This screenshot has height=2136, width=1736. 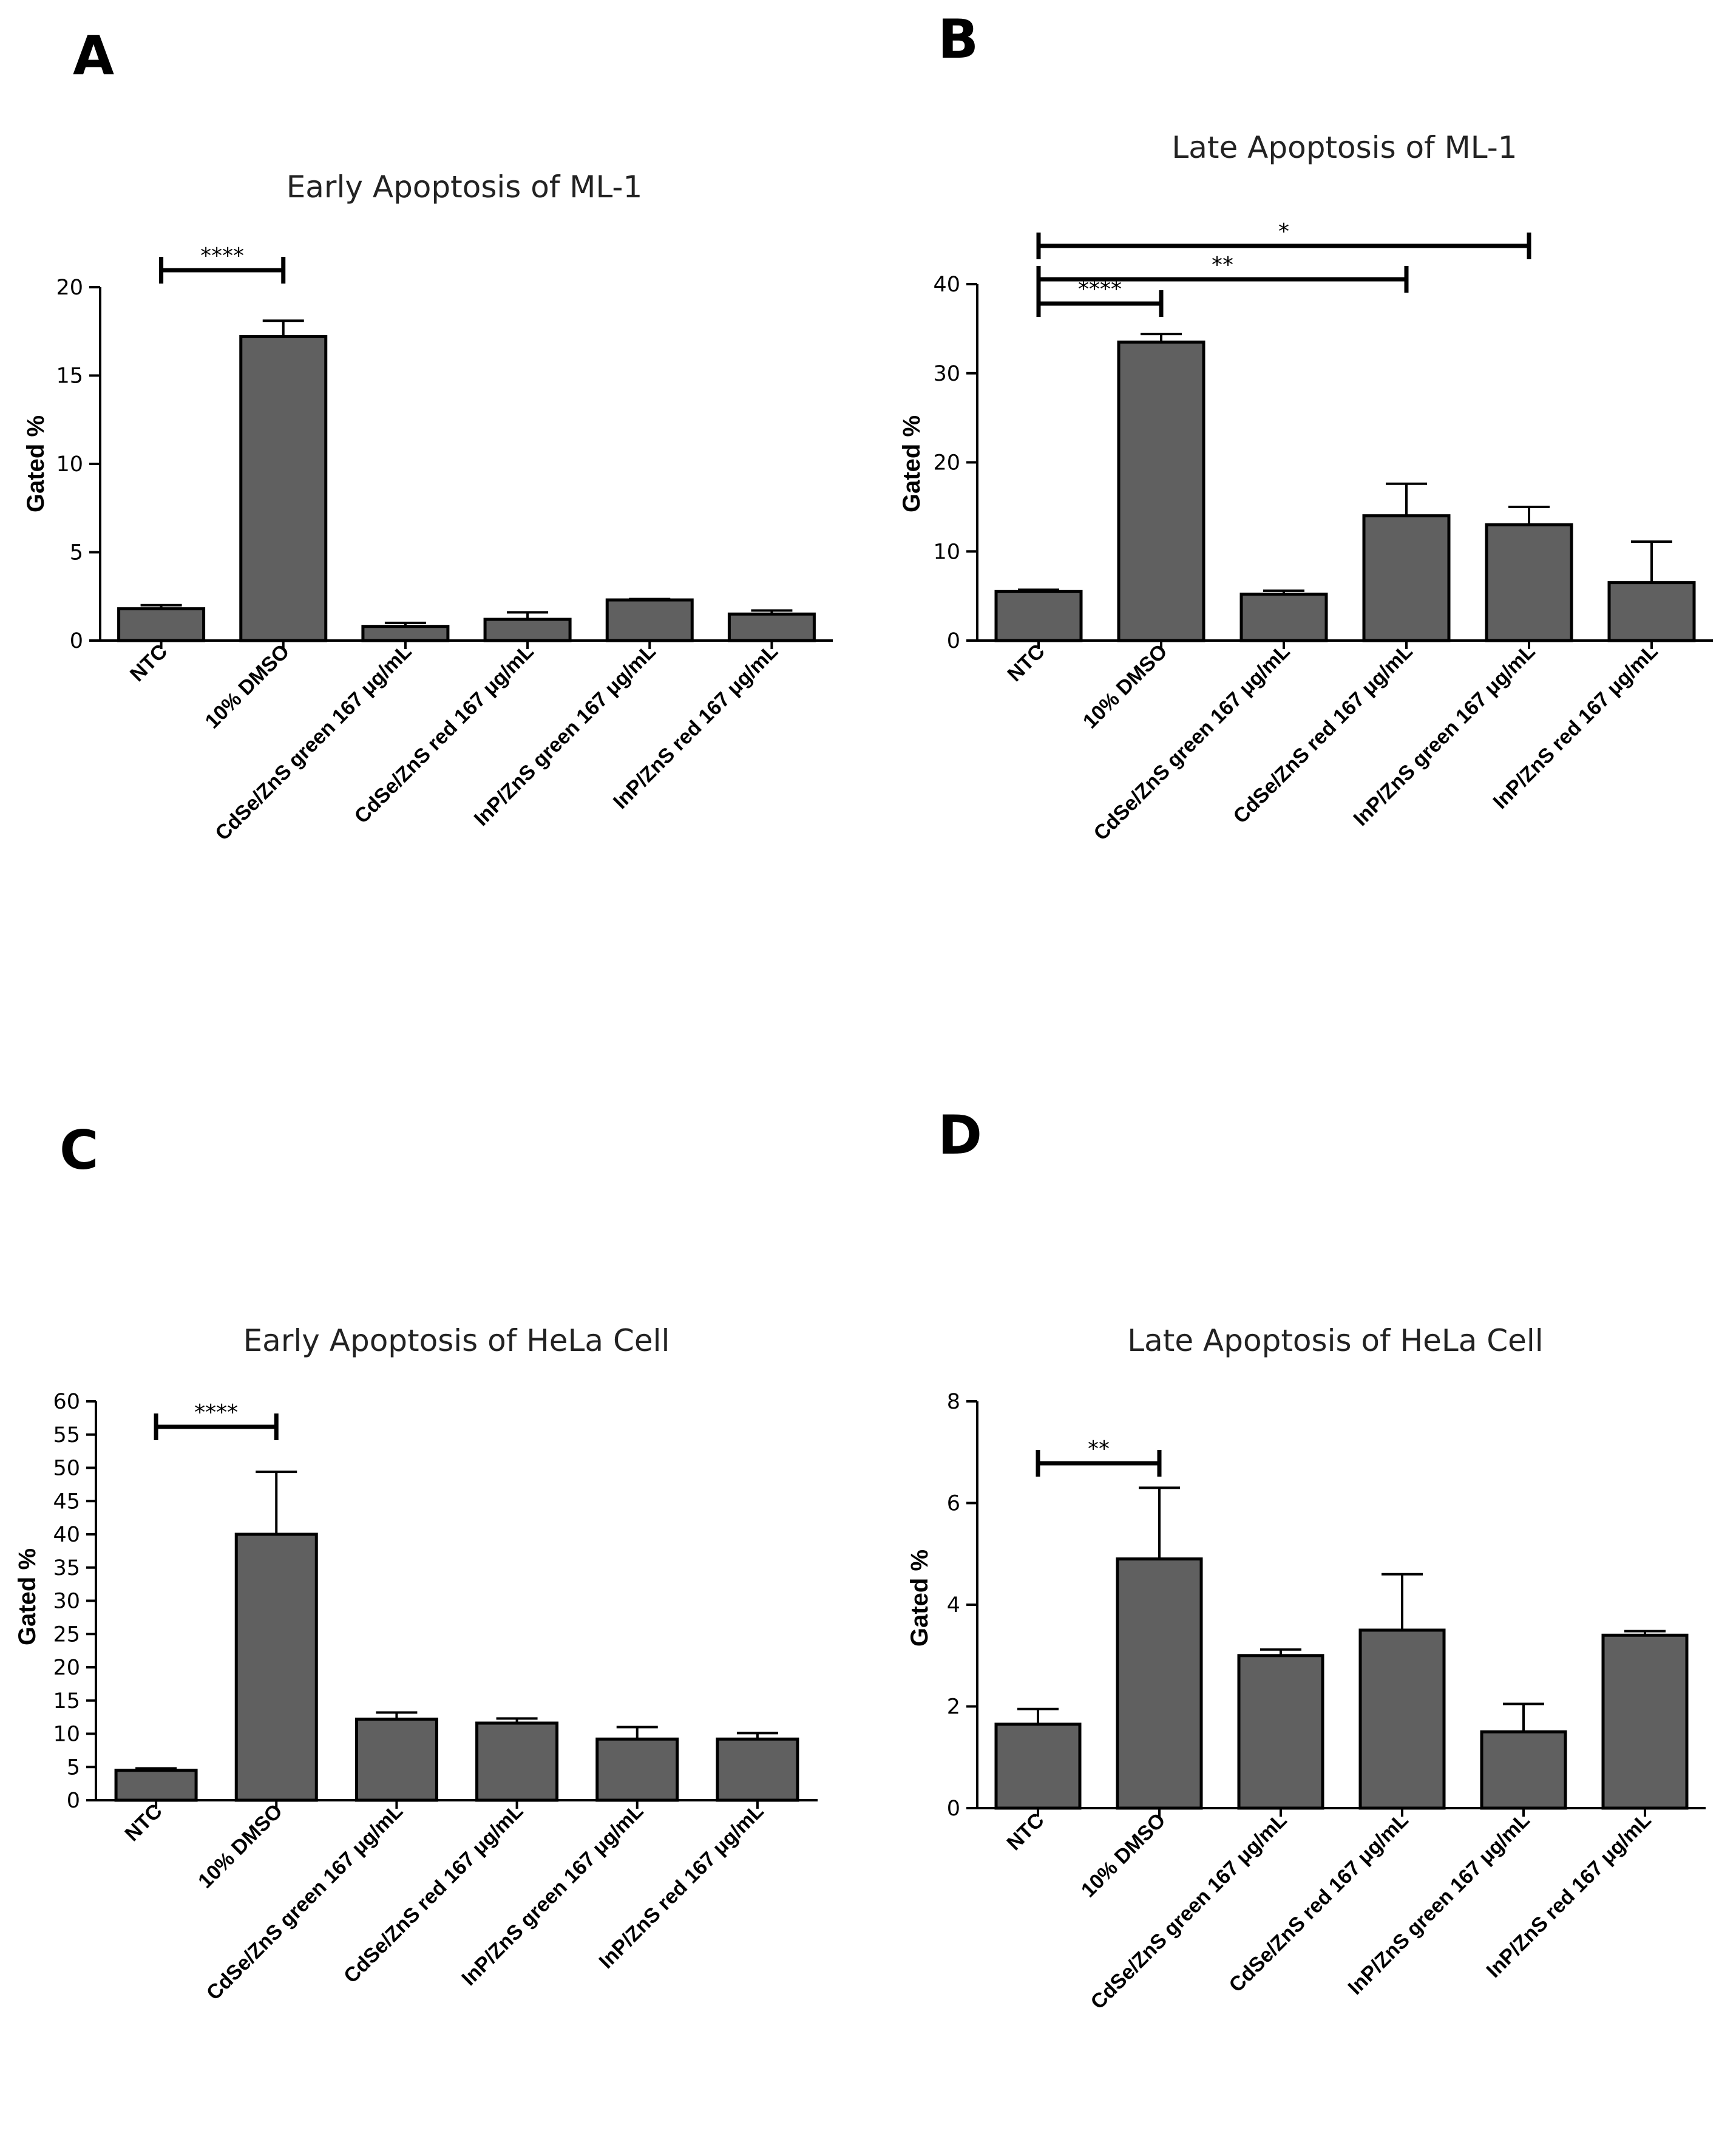 What do you see at coordinates (79, 1150) in the screenshot?
I see `panel-letter-c: C` at bounding box center [79, 1150].